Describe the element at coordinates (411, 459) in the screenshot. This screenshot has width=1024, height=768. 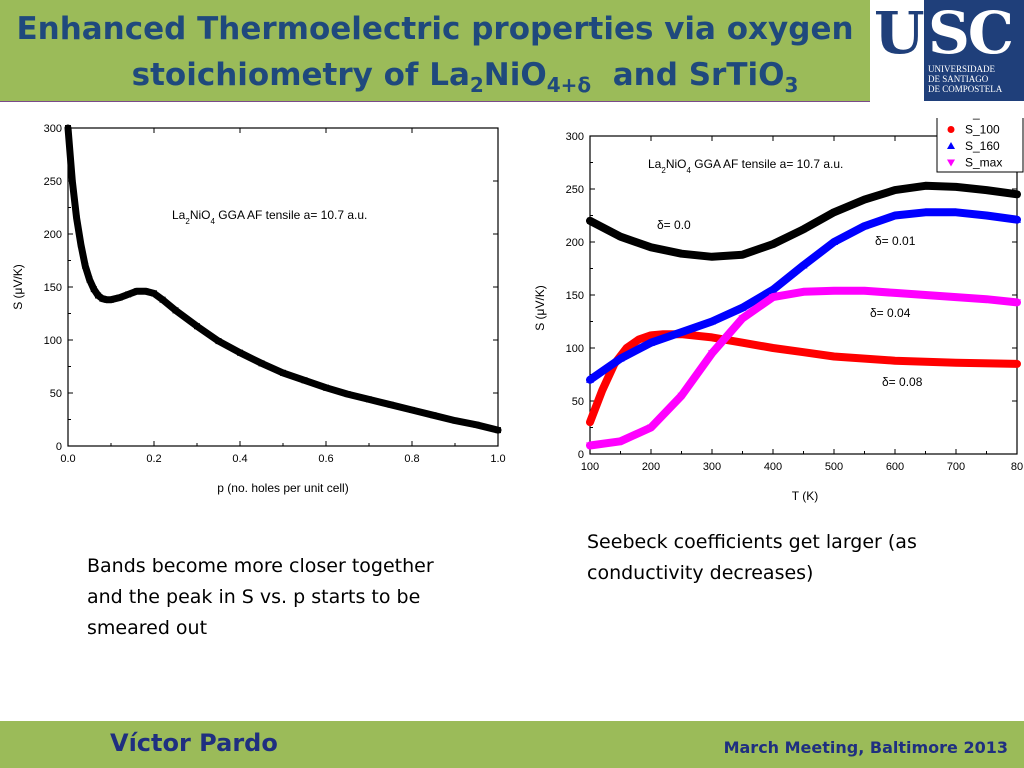
I see `x-tick-label: 0.8` at that location.